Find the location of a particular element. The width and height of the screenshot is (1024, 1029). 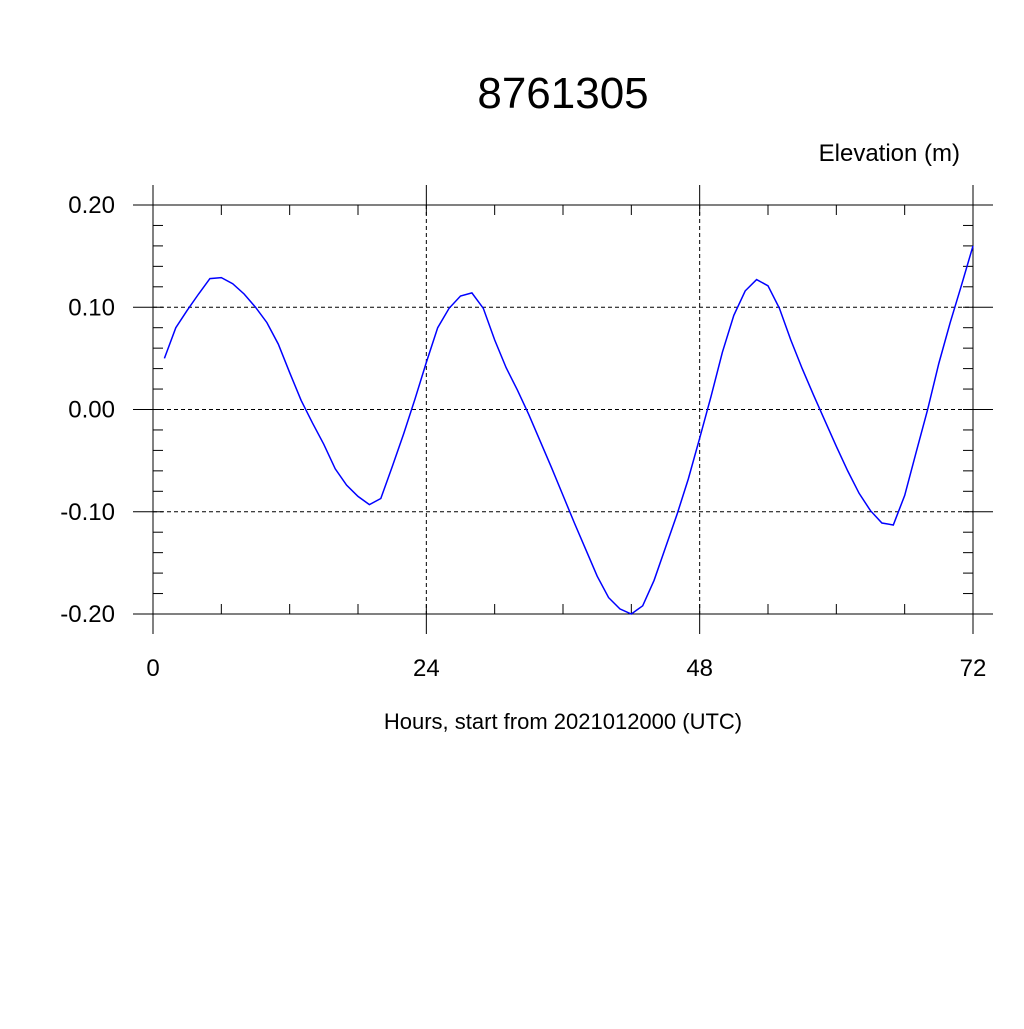

y-tick-label: 0.00 is located at coordinates (91, 410).